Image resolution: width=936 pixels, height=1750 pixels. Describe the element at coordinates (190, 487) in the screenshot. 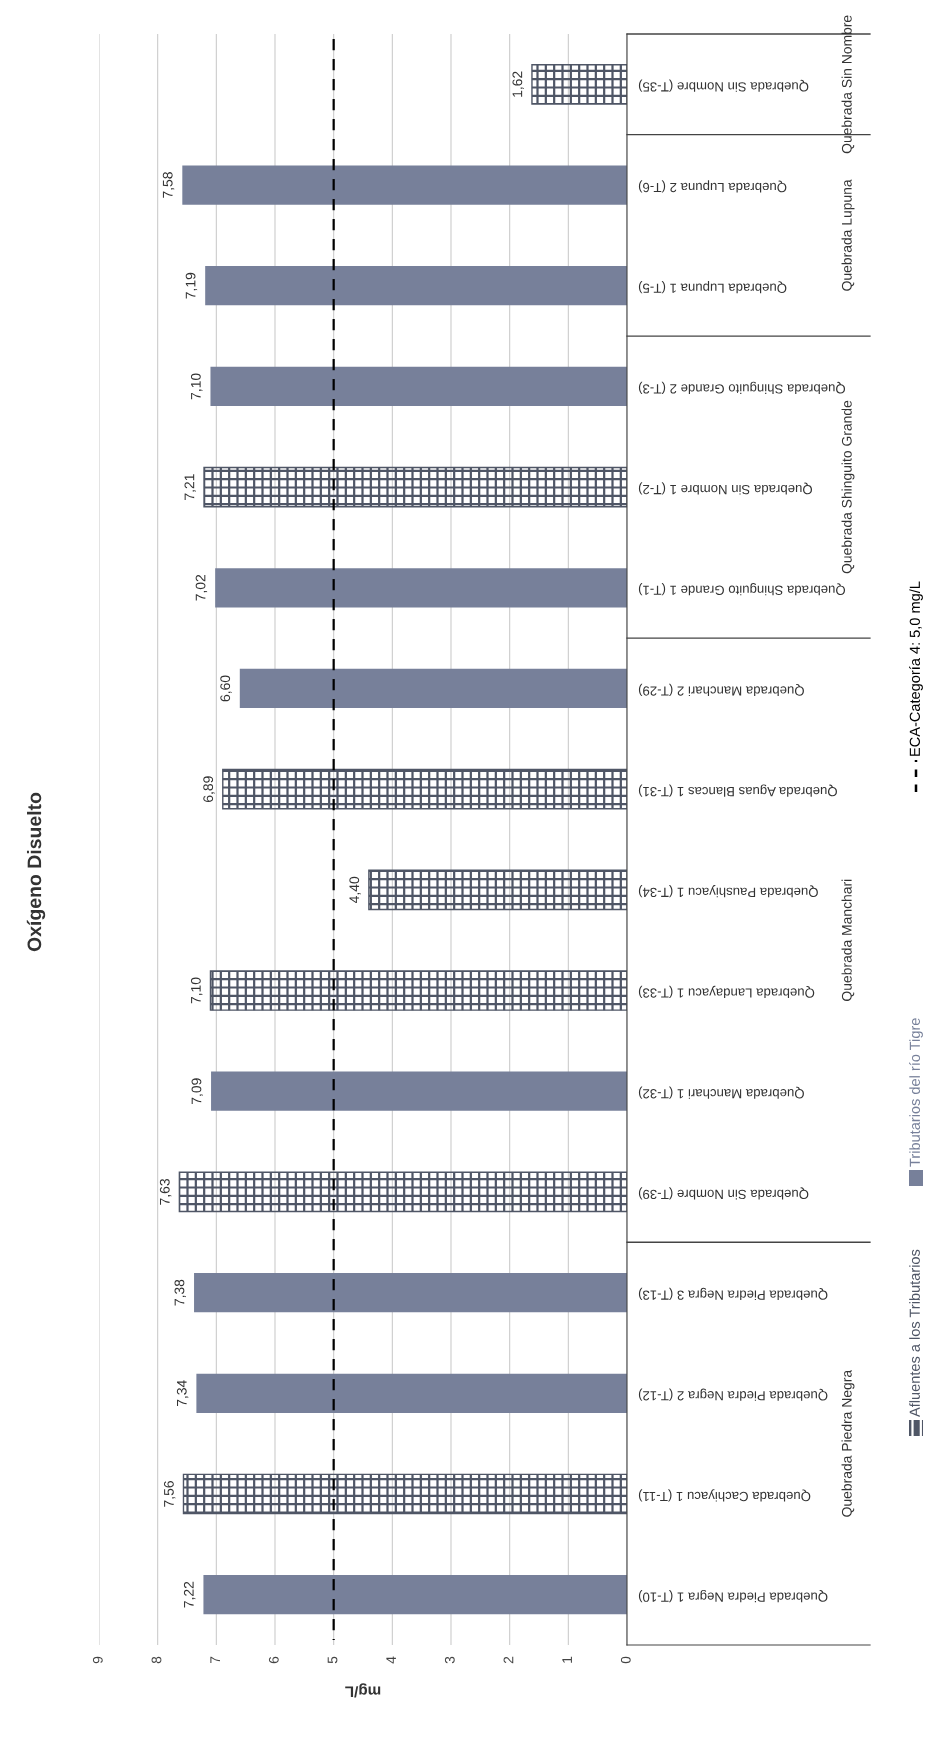

I see `data-label: 7,21` at that location.